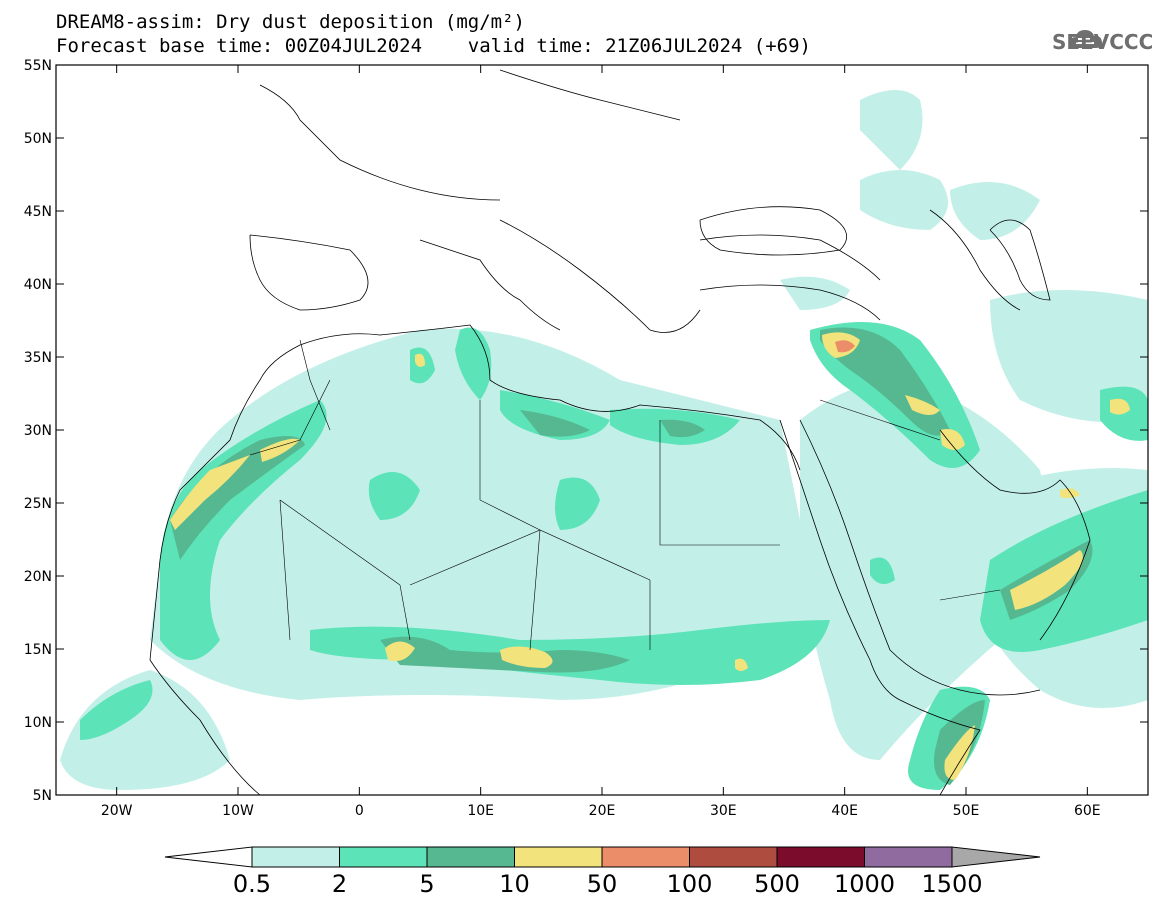  I want to click on lon-tick-label: 10E, so click(480, 811).